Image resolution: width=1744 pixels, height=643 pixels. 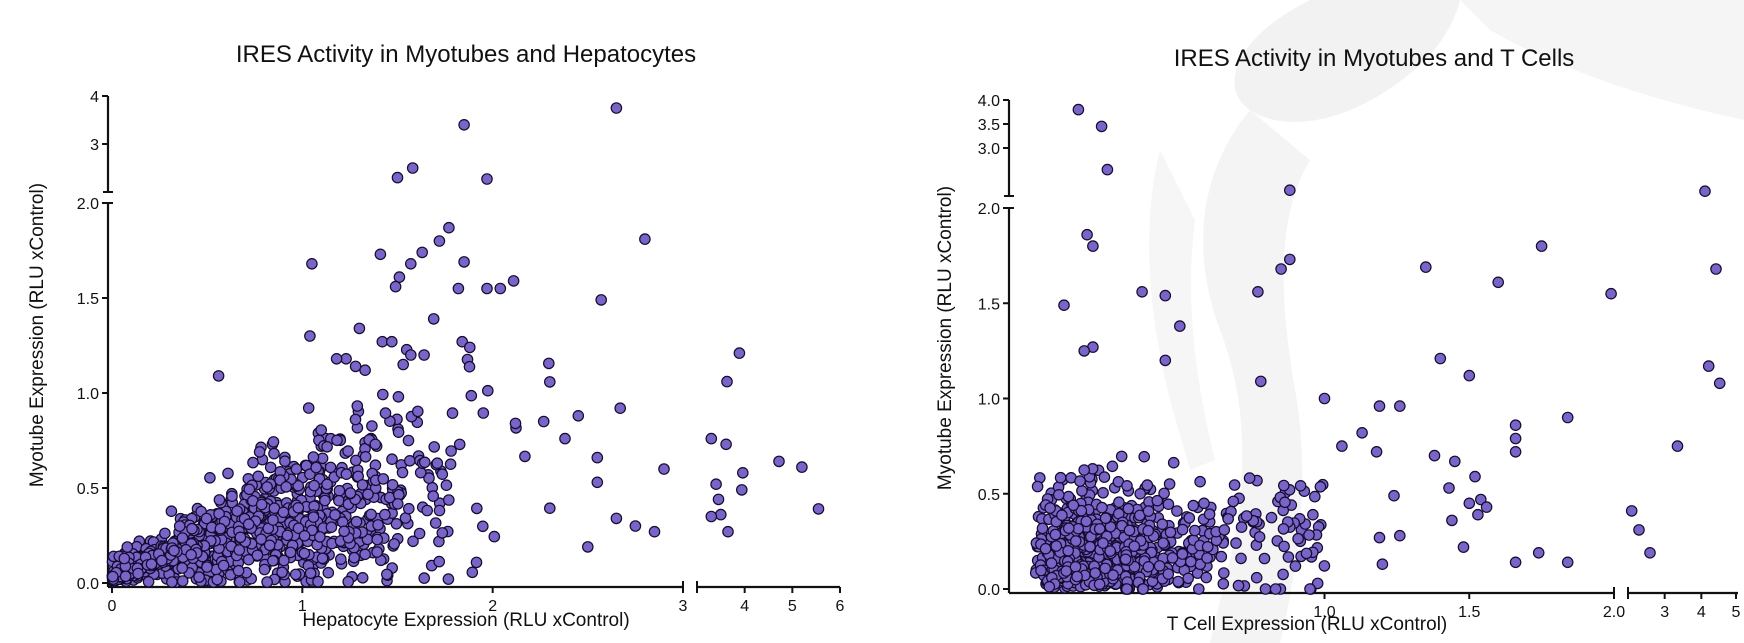 I want to click on x-tick-label: 6, so click(x=840, y=606).